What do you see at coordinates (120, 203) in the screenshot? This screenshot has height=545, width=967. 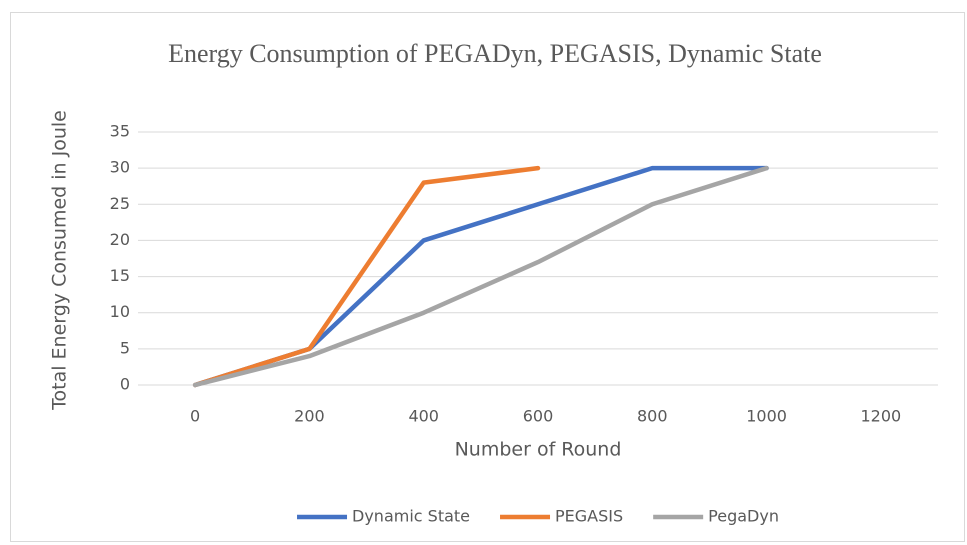 I see `y-tick-label: 25` at bounding box center [120, 203].